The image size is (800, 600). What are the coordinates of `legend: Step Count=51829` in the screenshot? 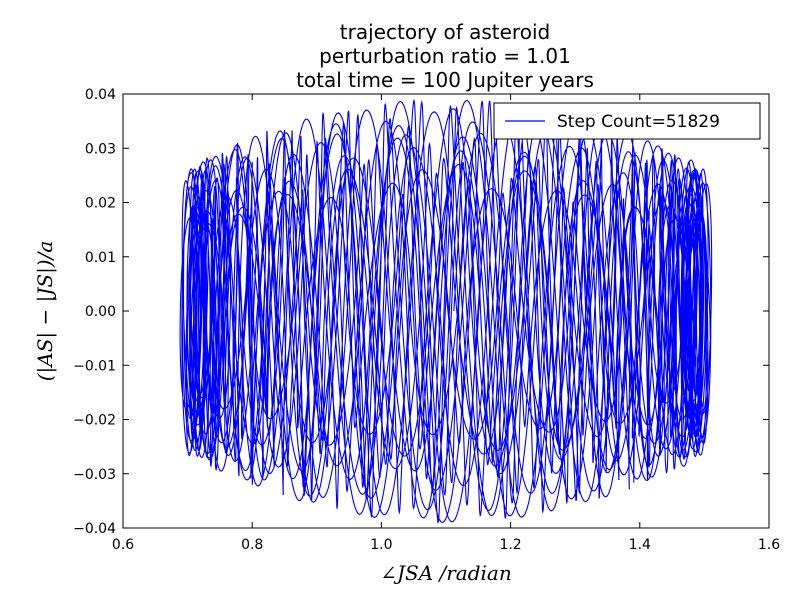 It's located at (627, 121).